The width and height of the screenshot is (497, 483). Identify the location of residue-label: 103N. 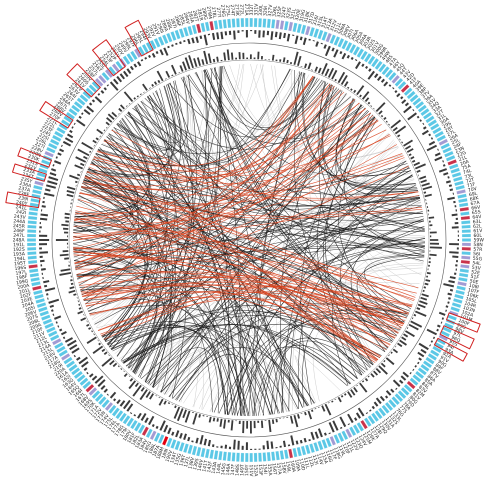
(468, 309).